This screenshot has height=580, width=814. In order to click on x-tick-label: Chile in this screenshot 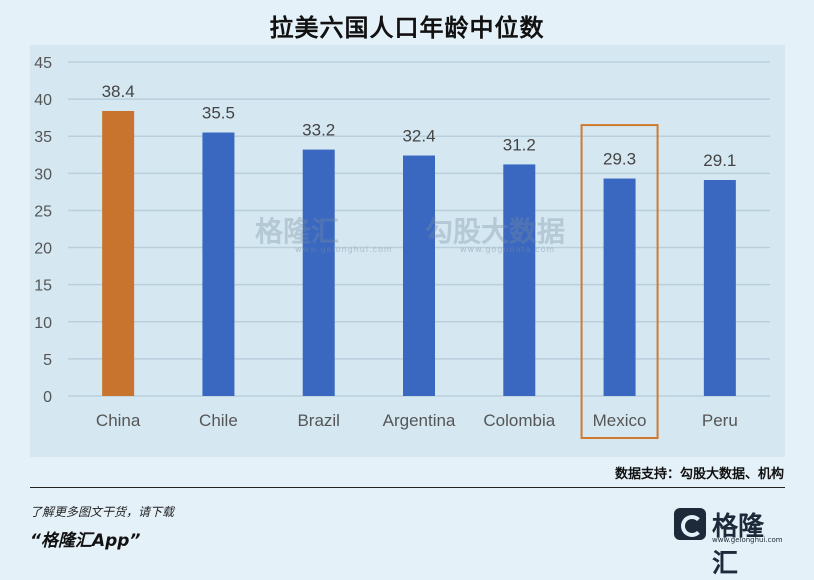, I will do `click(218, 420)`.